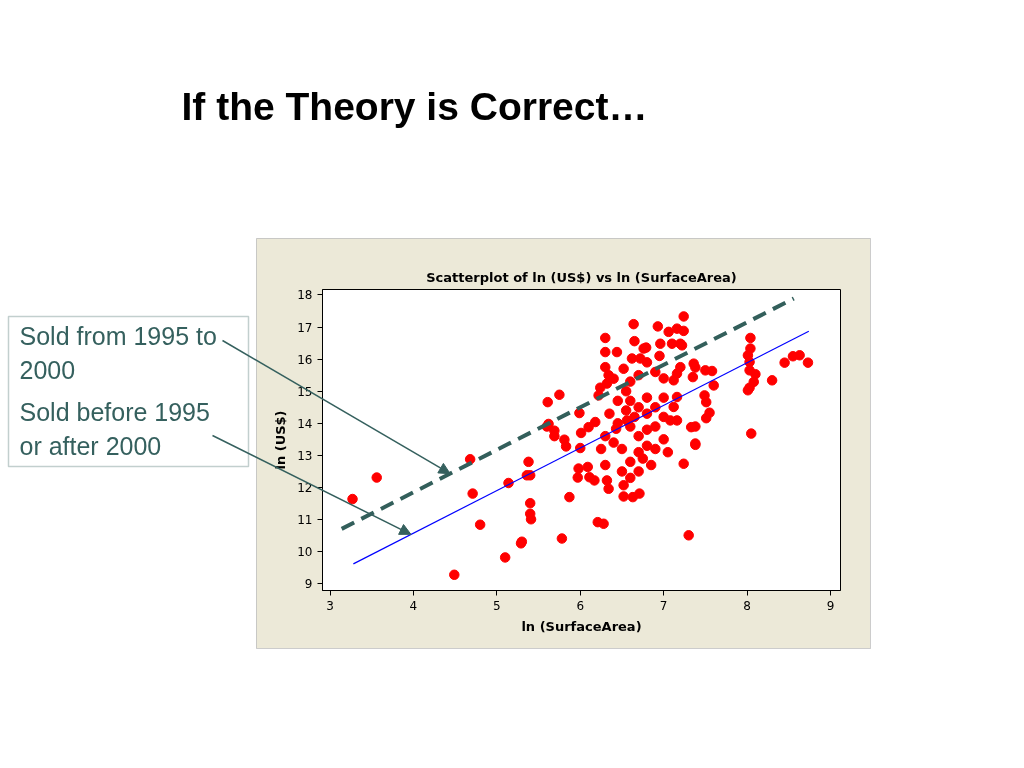 The height and width of the screenshot is (768, 1024). Describe the element at coordinates (305, 295) in the screenshot. I see `y-tick-label: 18` at that location.